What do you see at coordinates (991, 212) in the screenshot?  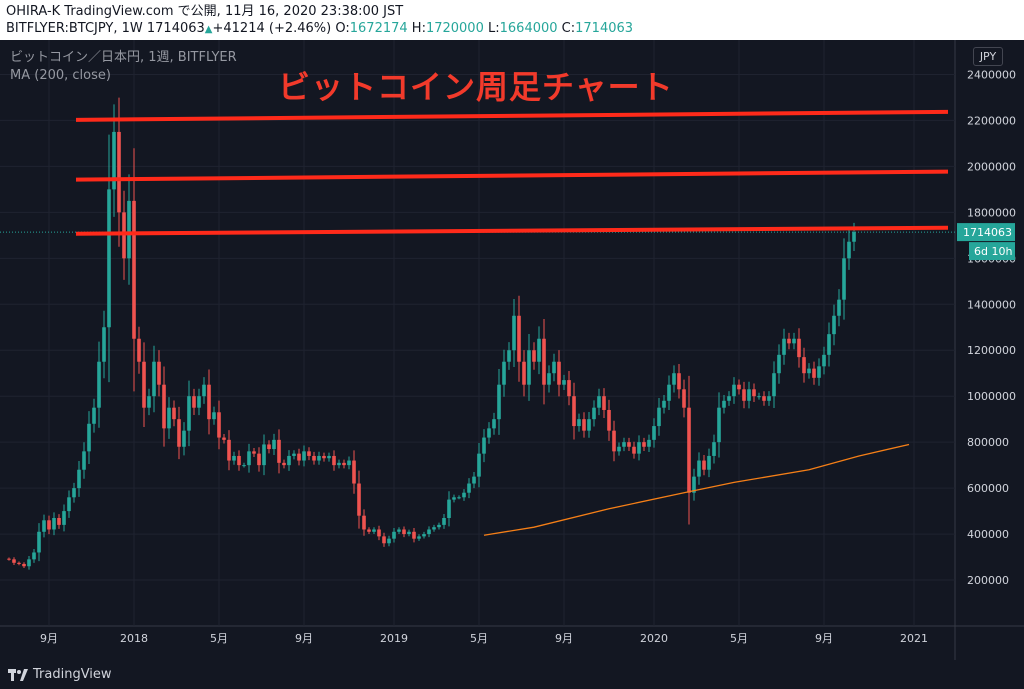 I see `y-tick-label: 1800000` at bounding box center [991, 212].